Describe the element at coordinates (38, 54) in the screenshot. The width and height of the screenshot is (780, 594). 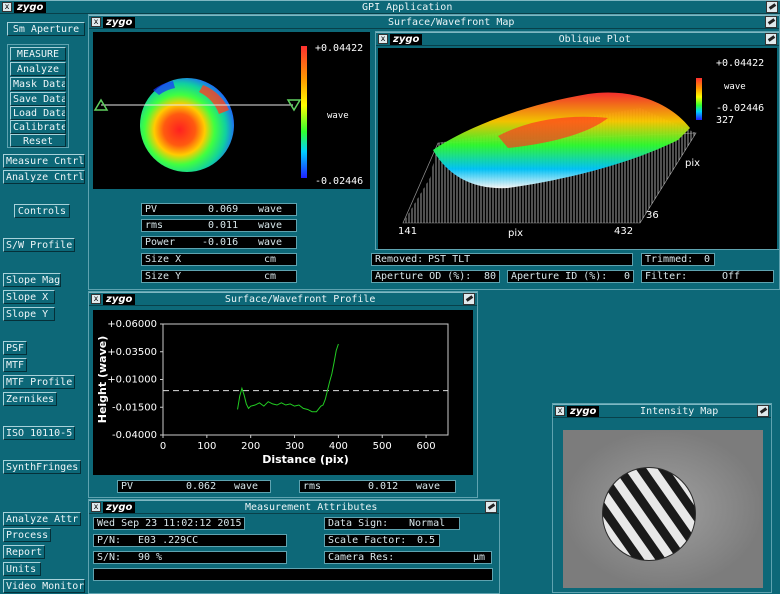
I see `measure-button: MEASURE` at that location.